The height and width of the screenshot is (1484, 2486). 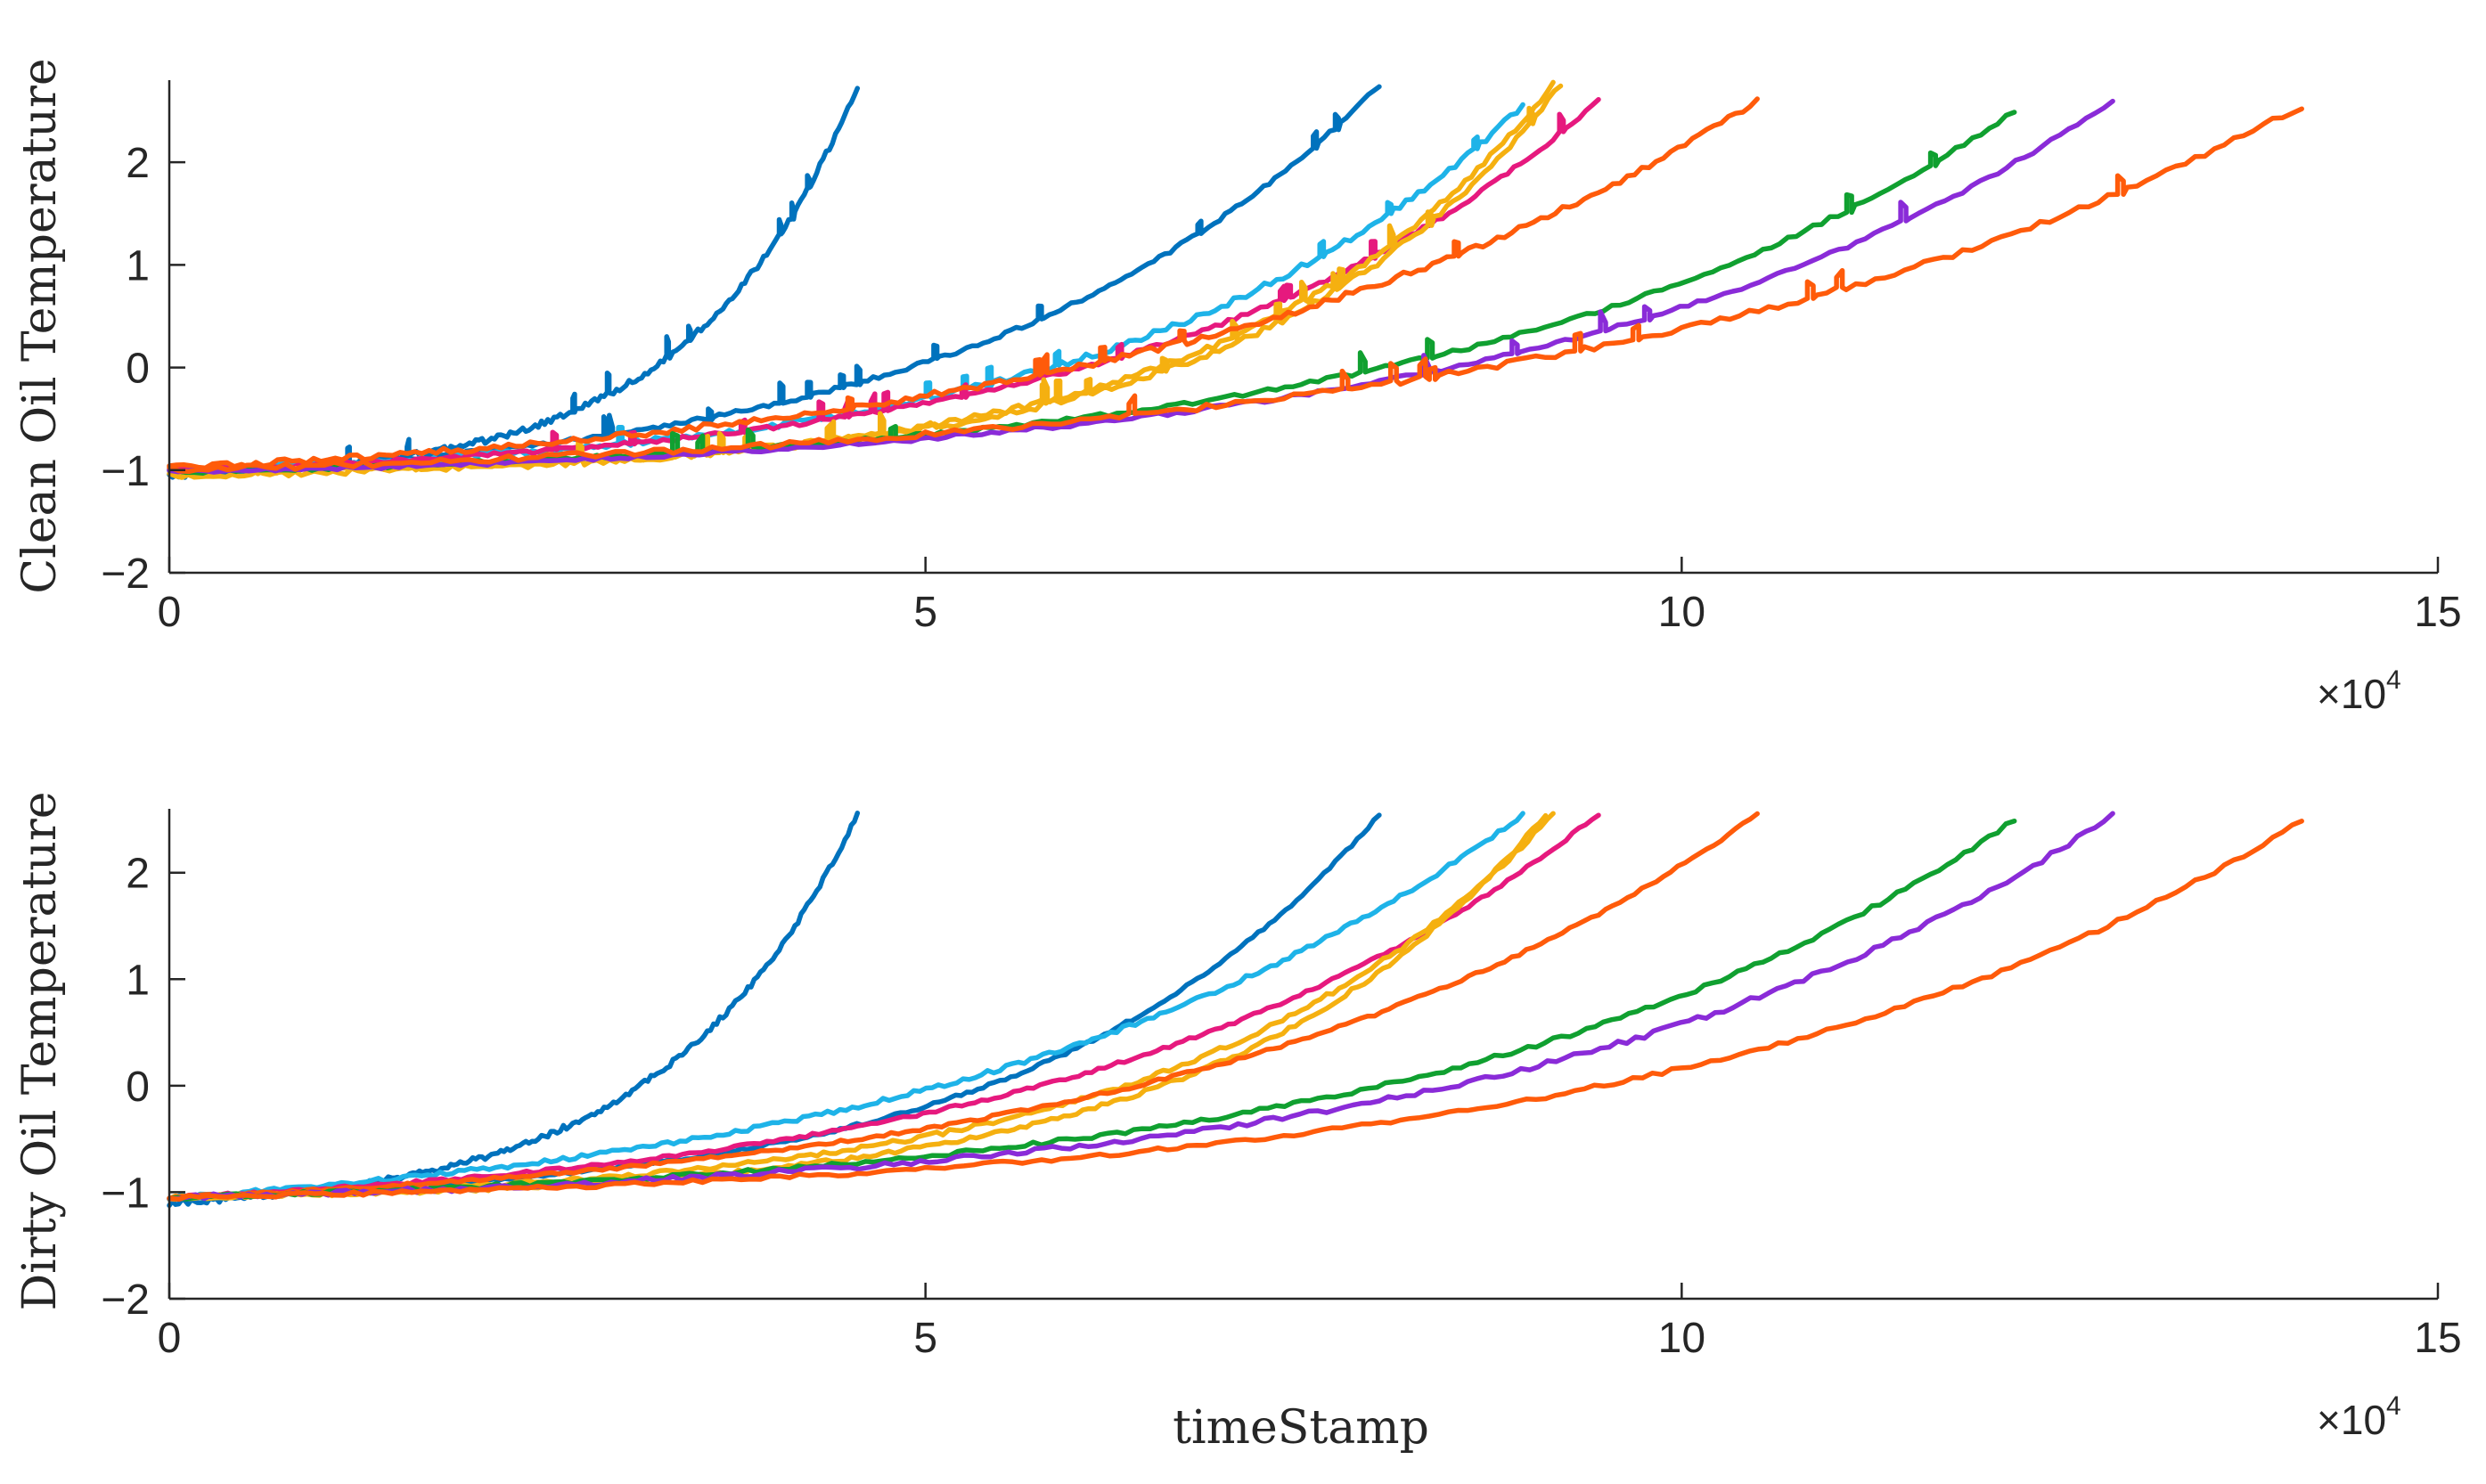 What do you see at coordinates (2351, 694) in the screenshot?
I see `clean-oil-multiplier-base: ×10` at bounding box center [2351, 694].